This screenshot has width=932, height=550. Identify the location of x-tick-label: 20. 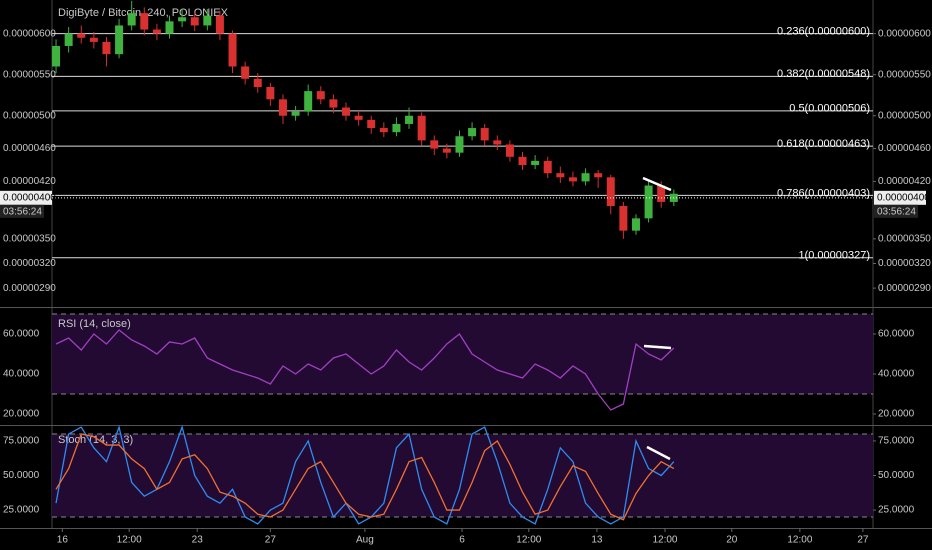
(732, 540).